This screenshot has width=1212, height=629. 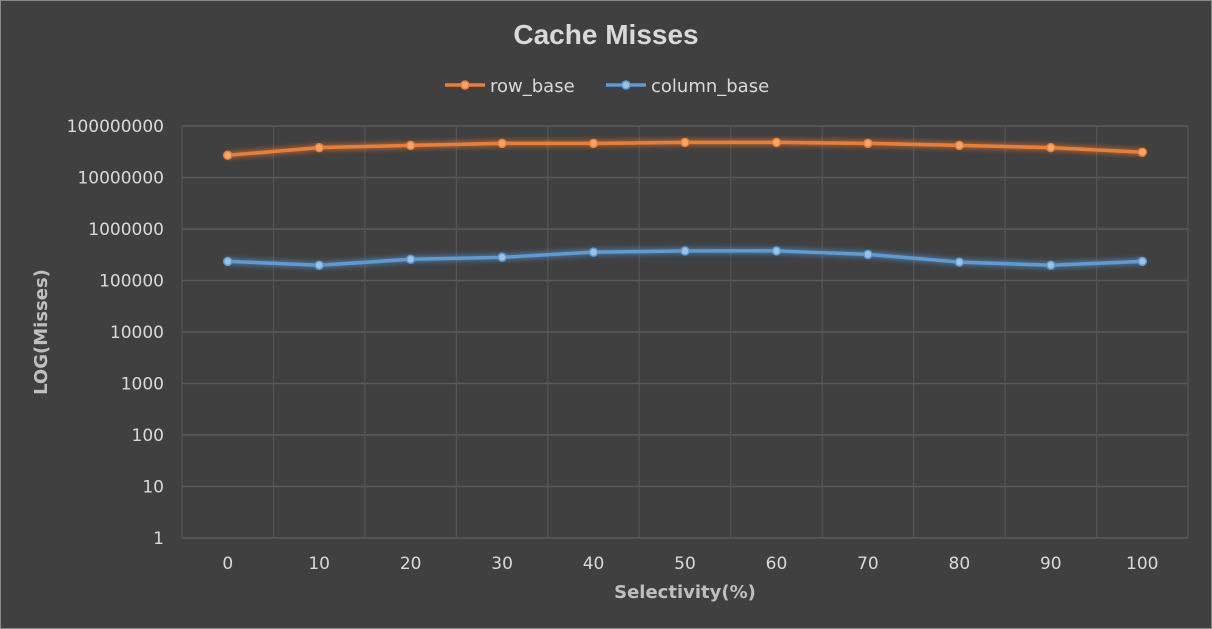 What do you see at coordinates (227, 564) in the screenshot?
I see `x-tick-label: 0` at bounding box center [227, 564].